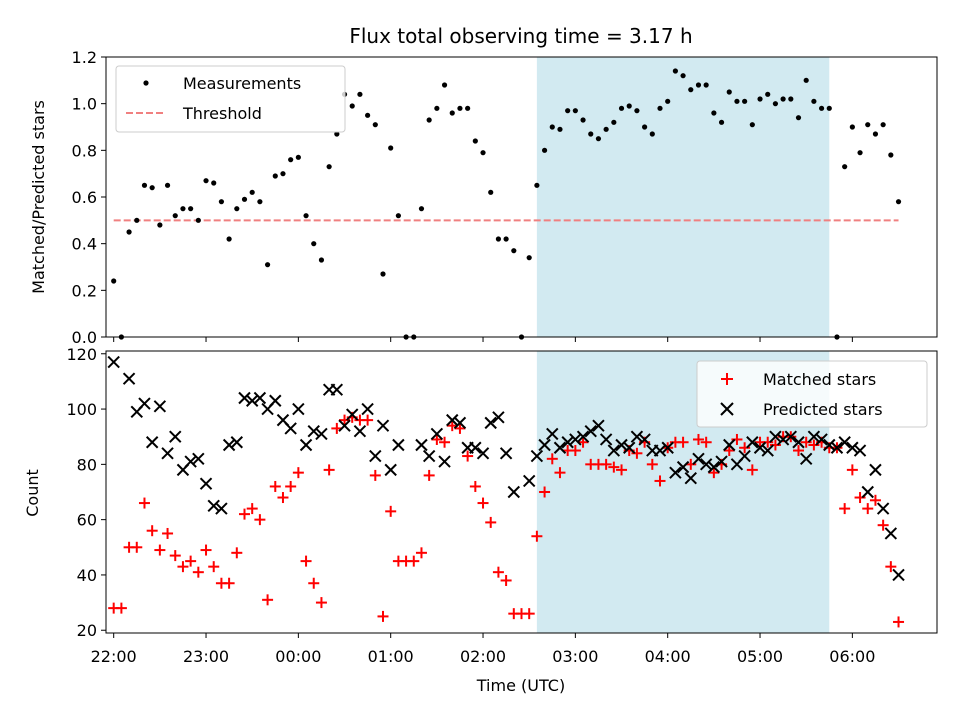 This screenshot has width=960, height=720. Describe the element at coordinates (38, 197) in the screenshot. I see `top-y-axis-label: Matched/Predicted stars` at that location.